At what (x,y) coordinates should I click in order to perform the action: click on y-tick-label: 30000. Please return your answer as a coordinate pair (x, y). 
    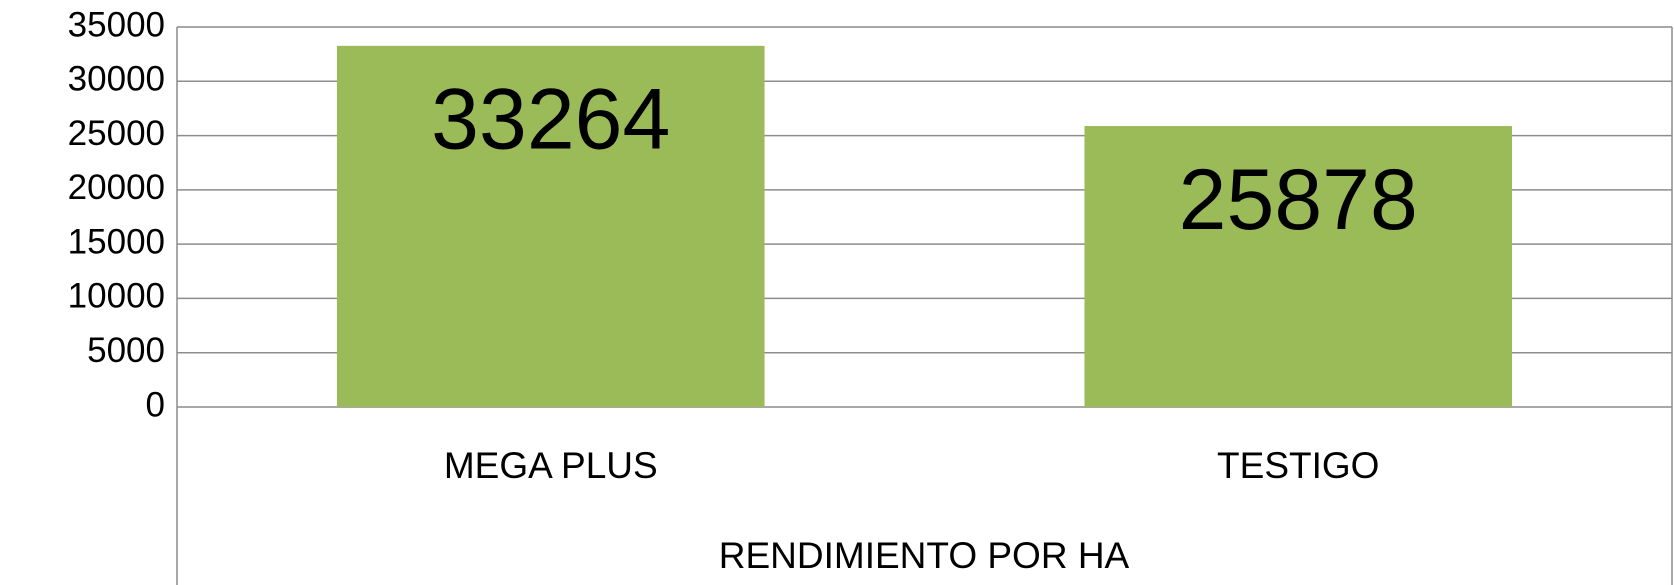
    Looking at the image, I should click on (116, 79).